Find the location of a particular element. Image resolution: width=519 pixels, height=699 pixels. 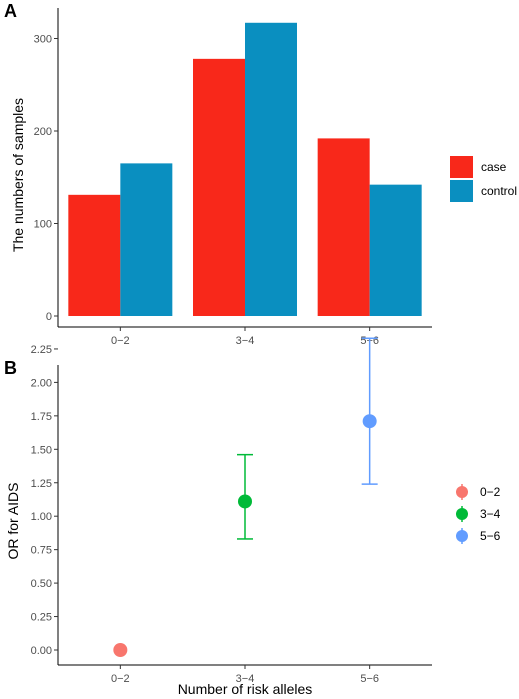

legend-label-5-6: 5−6 is located at coordinates (490, 536).